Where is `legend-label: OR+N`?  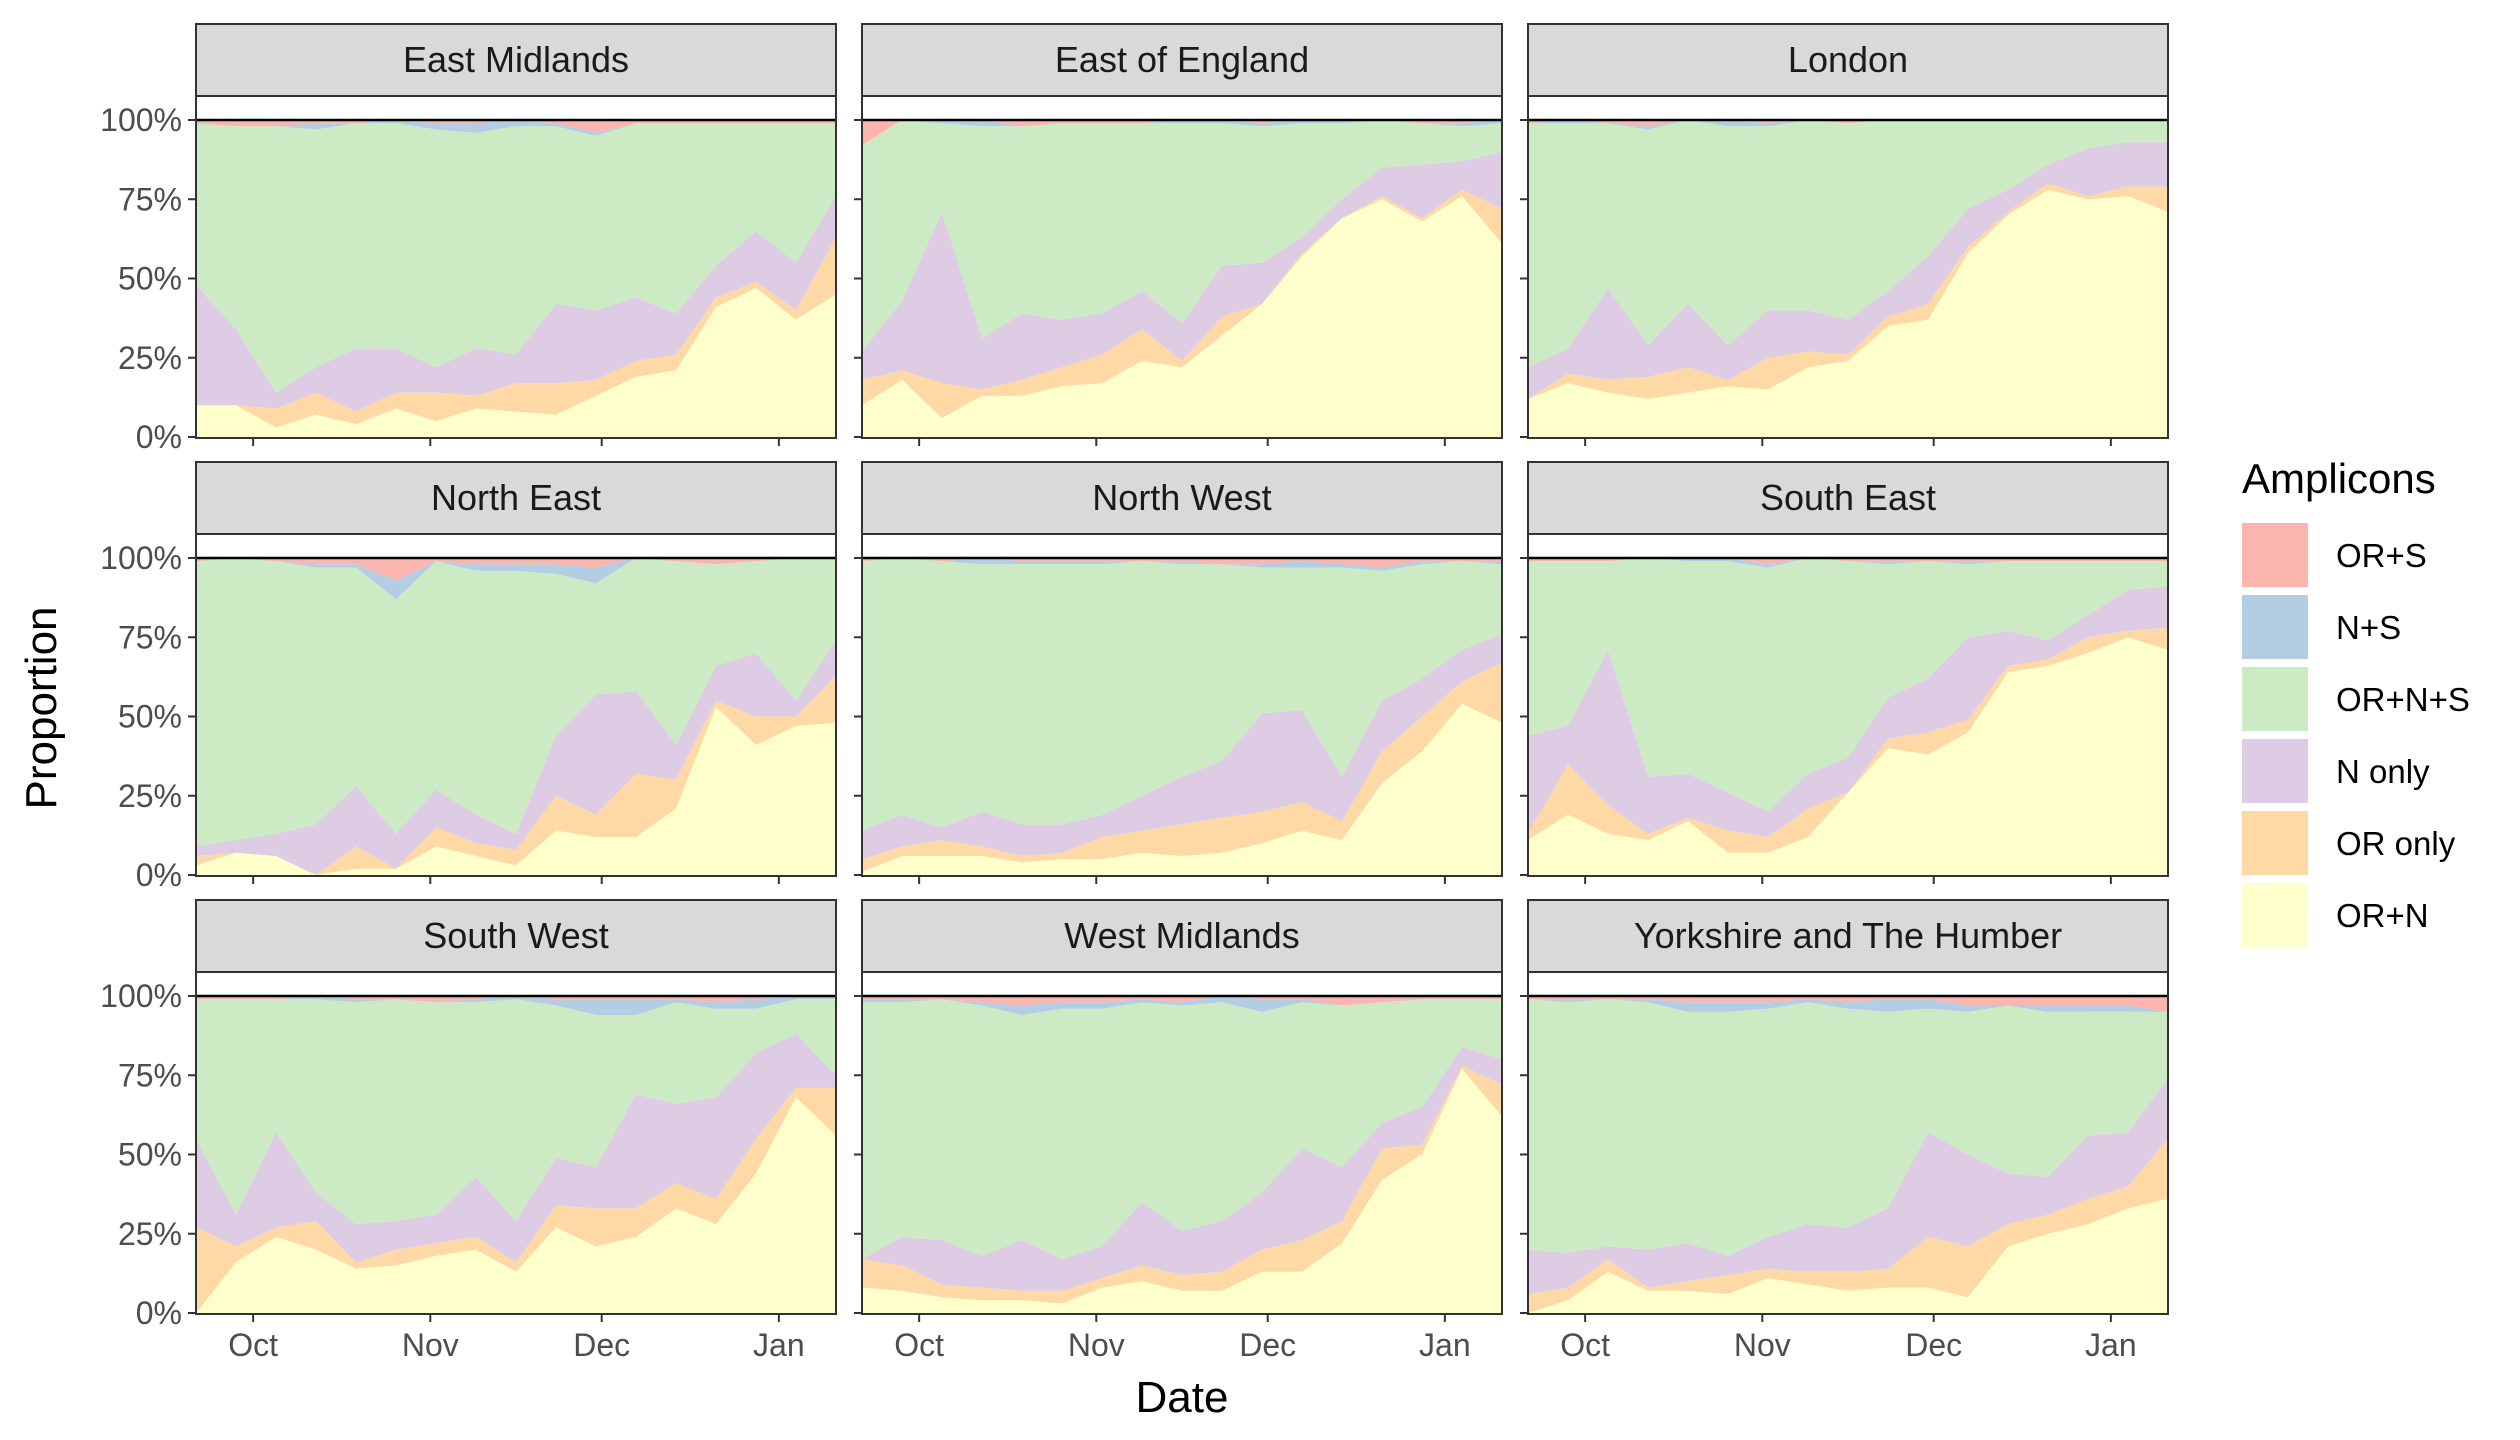 legend-label: OR+N is located at coordinates (2382, 915).